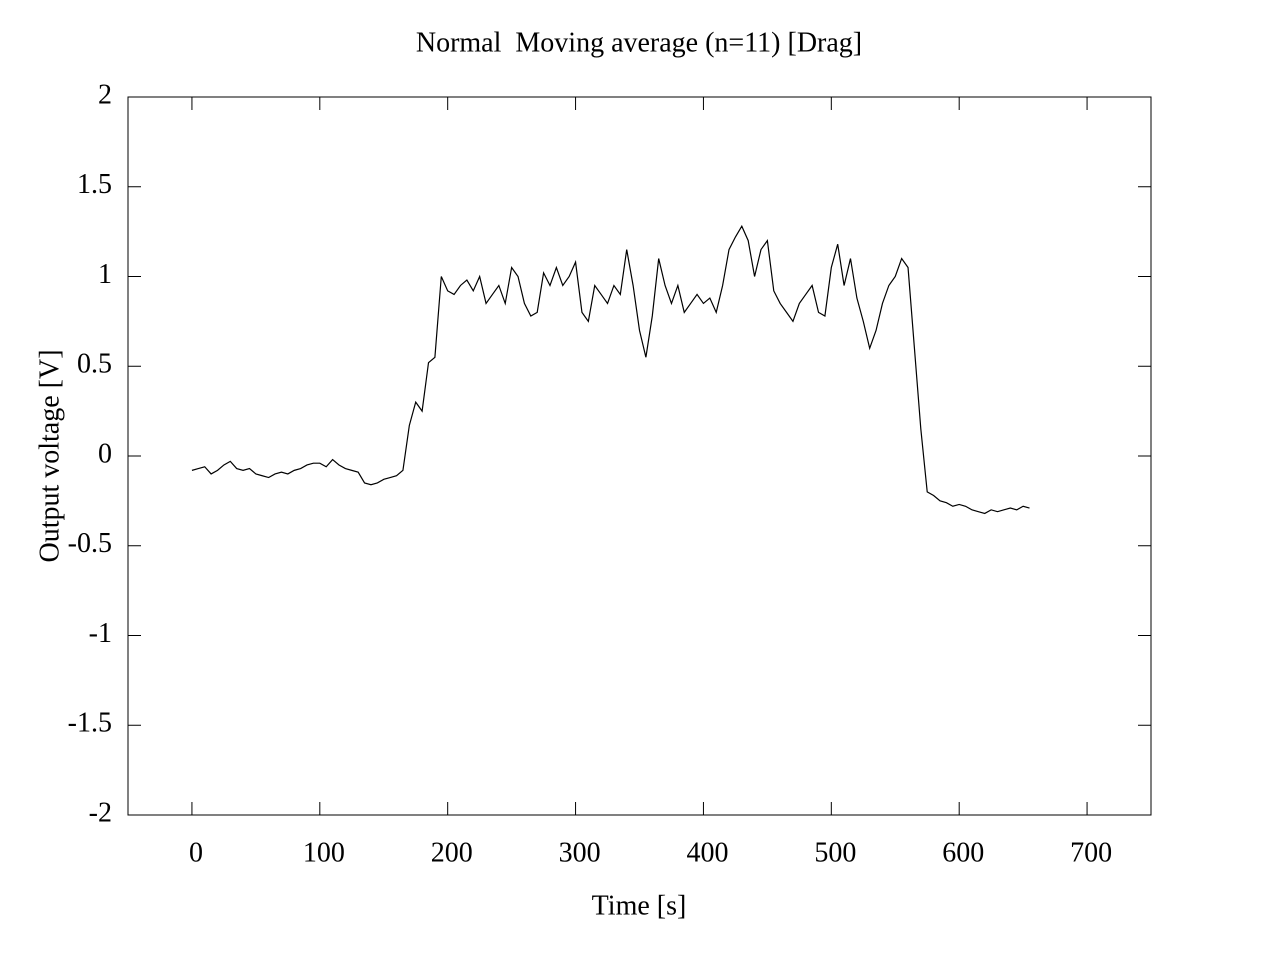 This screenshot has width=1280, height=960. What do you see at coordinates (963, 852) in the screenshot?
I see `x-tick-label: 600` at bounding box center [963, 852].